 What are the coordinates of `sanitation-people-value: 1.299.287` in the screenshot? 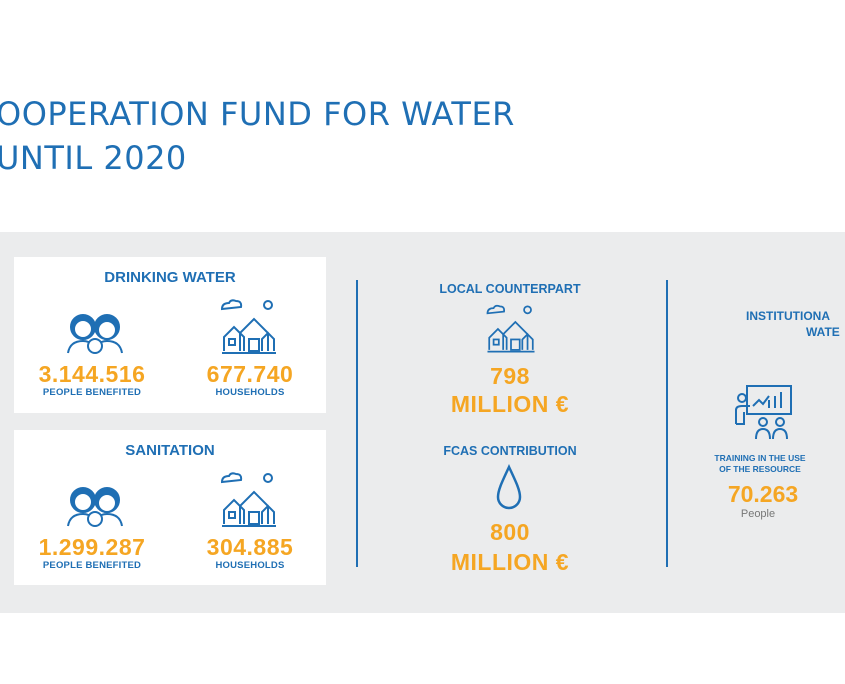 It's located at (92, 547).